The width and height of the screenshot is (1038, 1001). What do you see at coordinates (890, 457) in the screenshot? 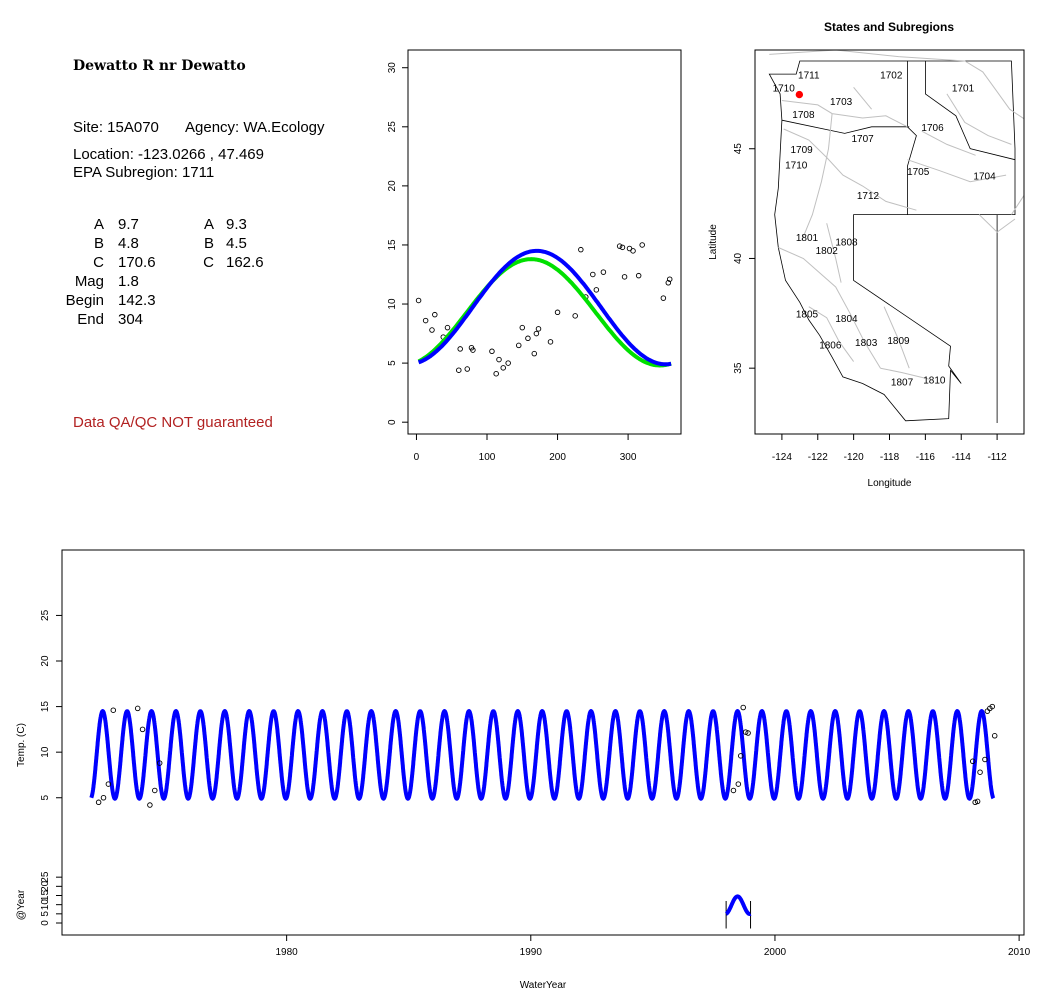
I see `x-tick-label: -118` at bounding box center [890, 457].